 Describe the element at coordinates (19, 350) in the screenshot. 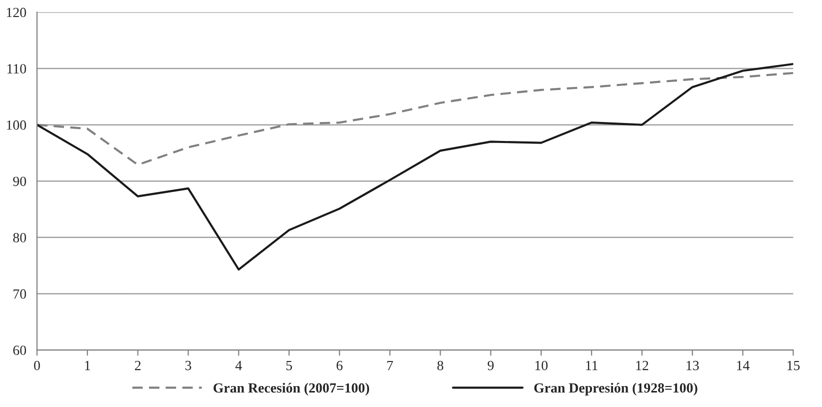

I see `y-tick-label: 60` at that location.